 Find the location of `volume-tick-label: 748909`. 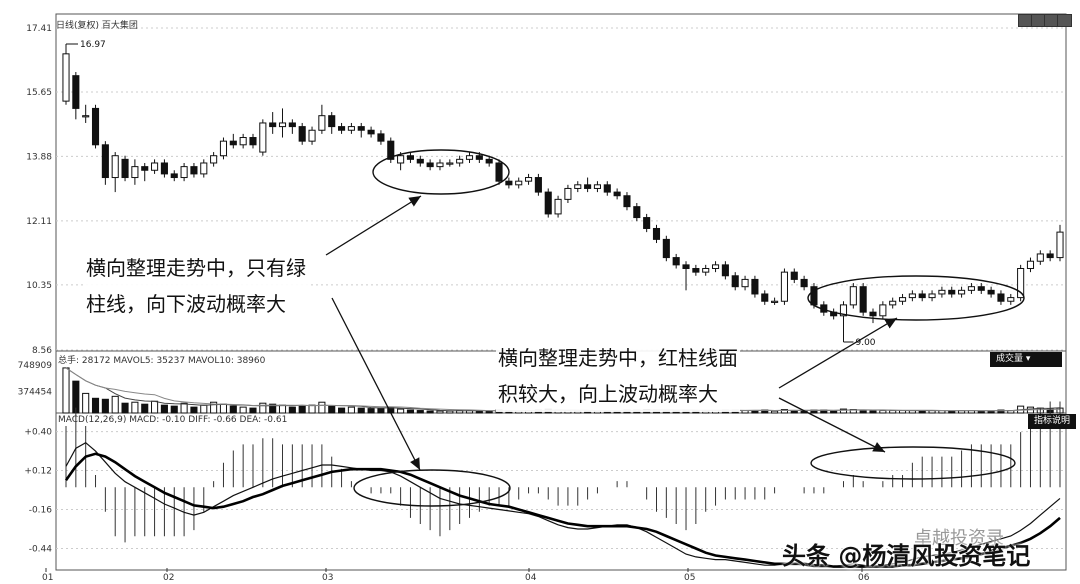

volume-tick-label: 748909 is located at coordinates (35, 366).